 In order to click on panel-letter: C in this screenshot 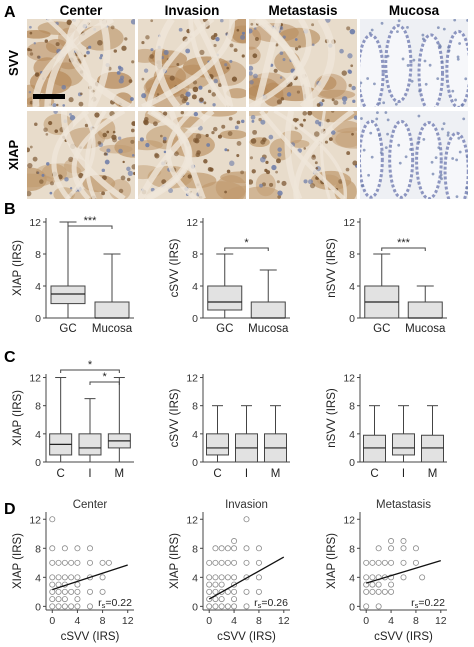, I will do `click(10, 357)`.